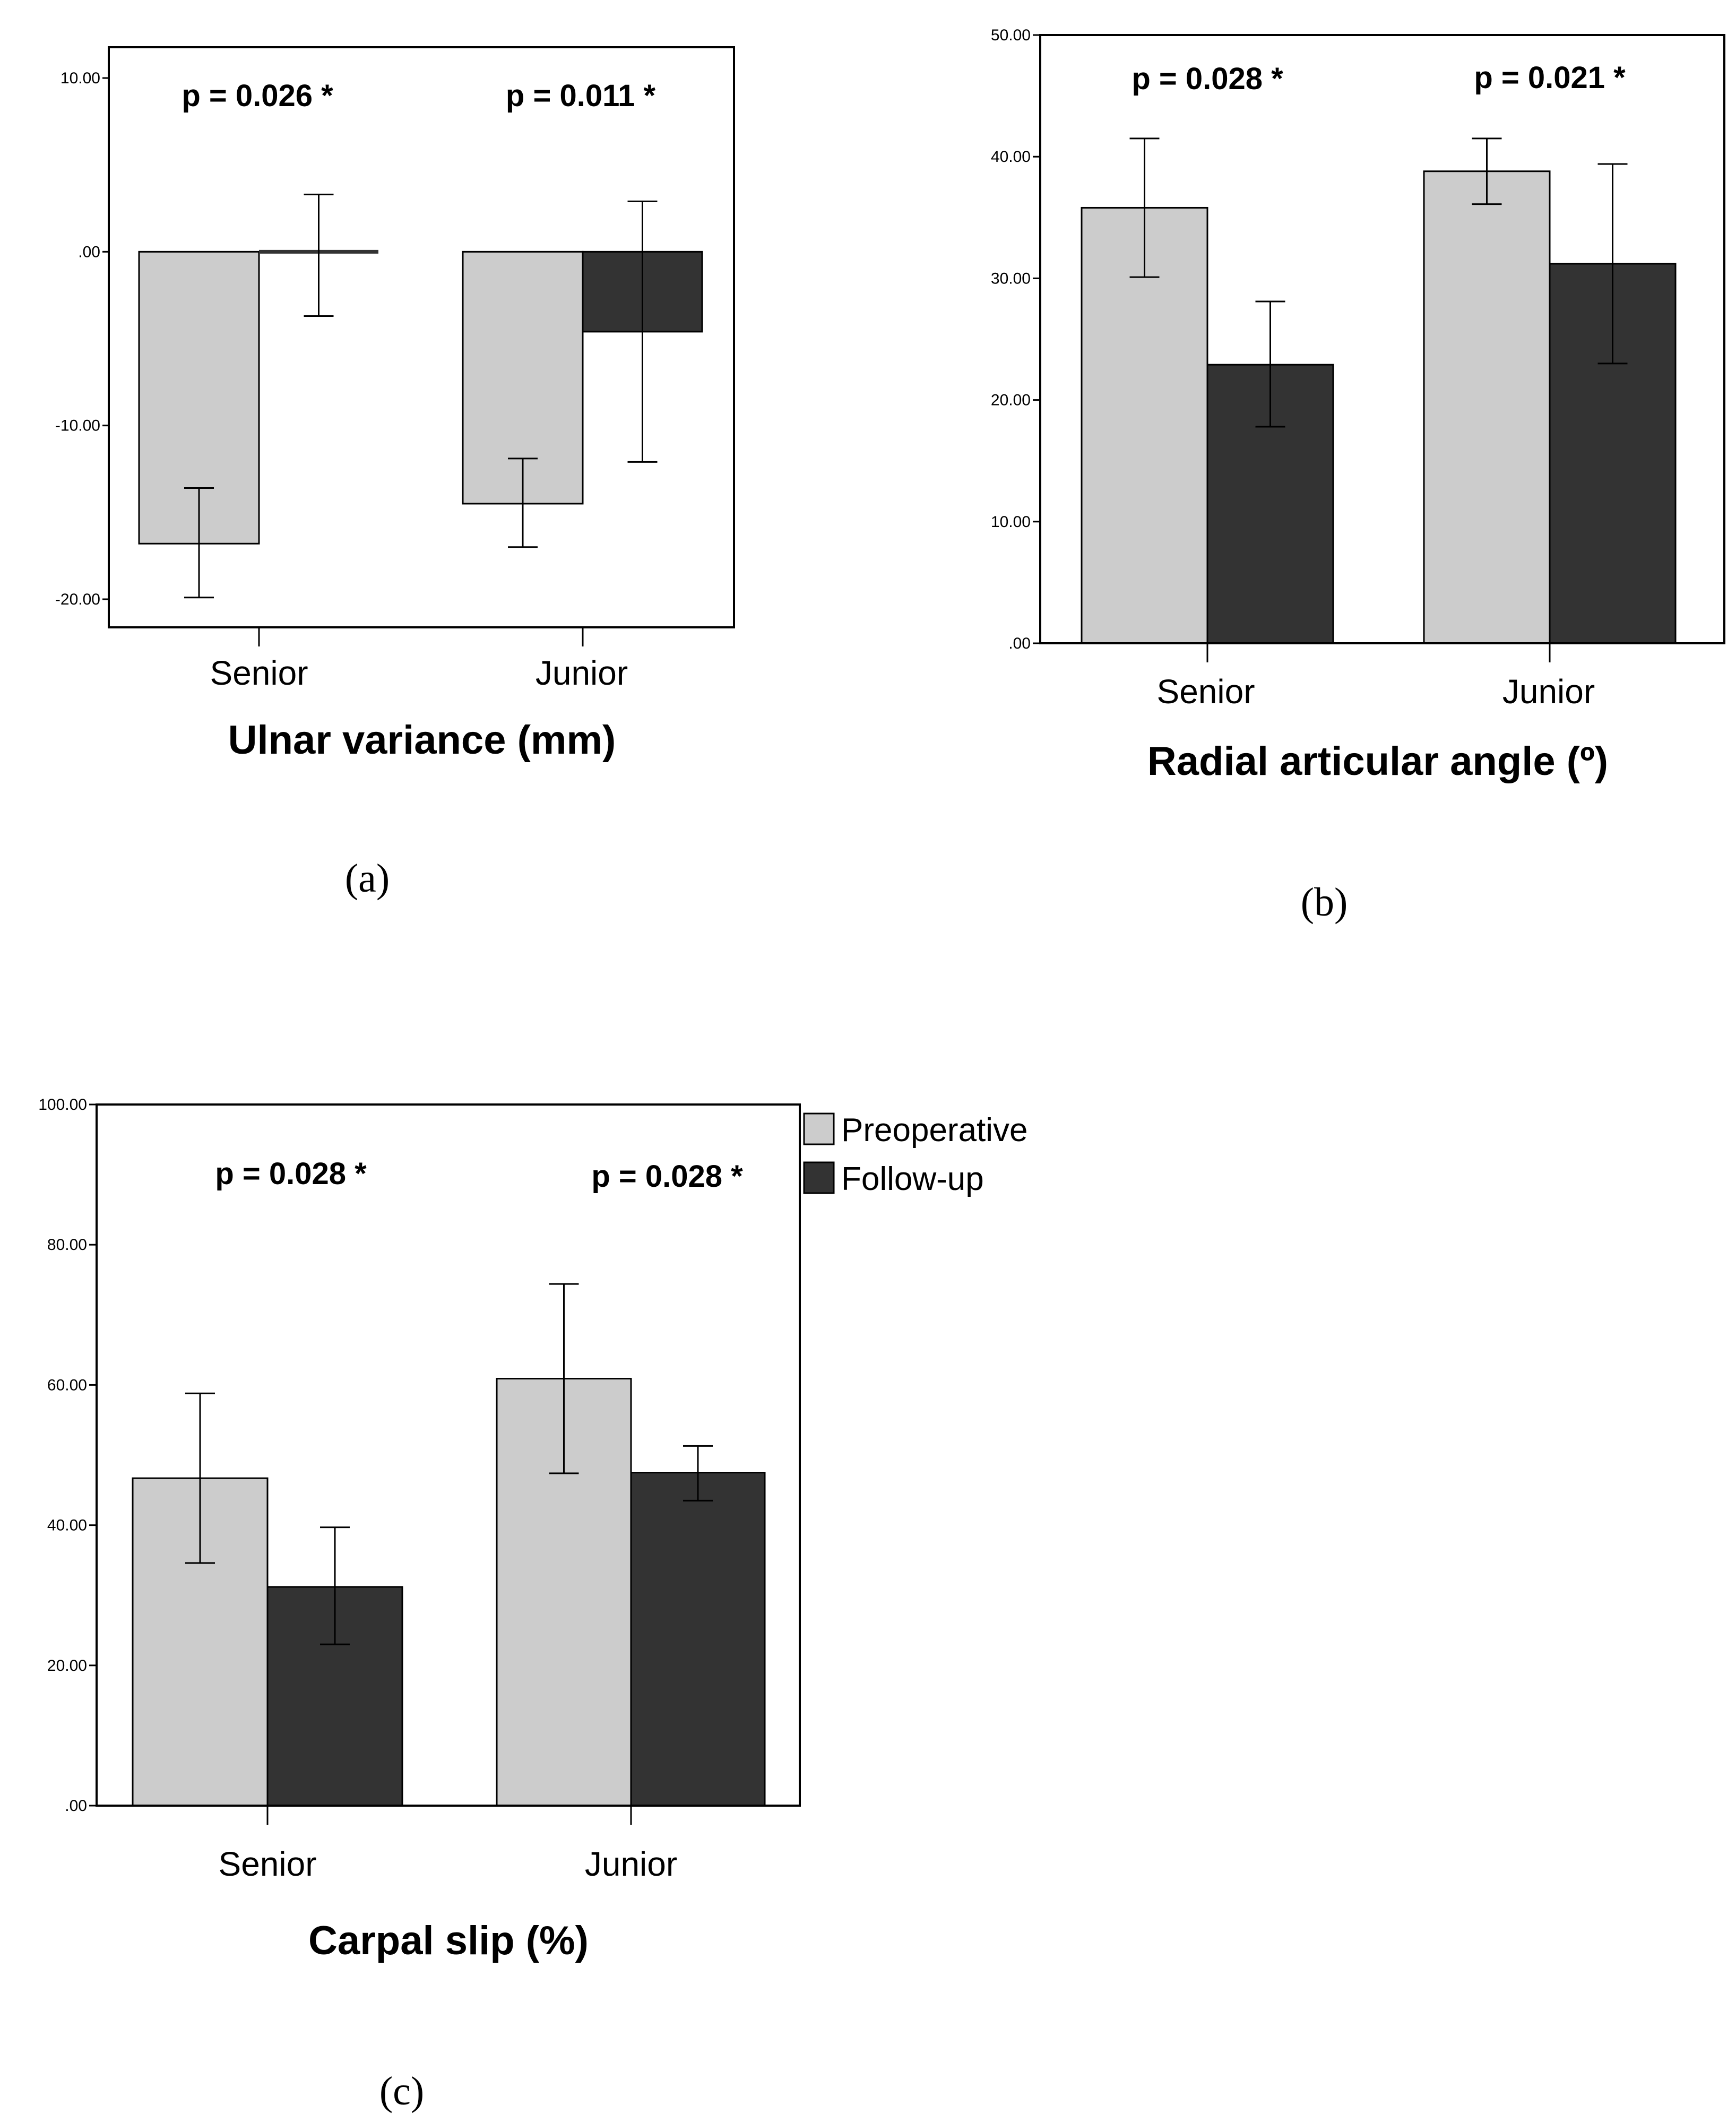 This screenshot has width=1736, height=2114. Describe the element at coordinates (62, 1105) in the screenshot. I see `y-tick-label: 100.00` at that location.